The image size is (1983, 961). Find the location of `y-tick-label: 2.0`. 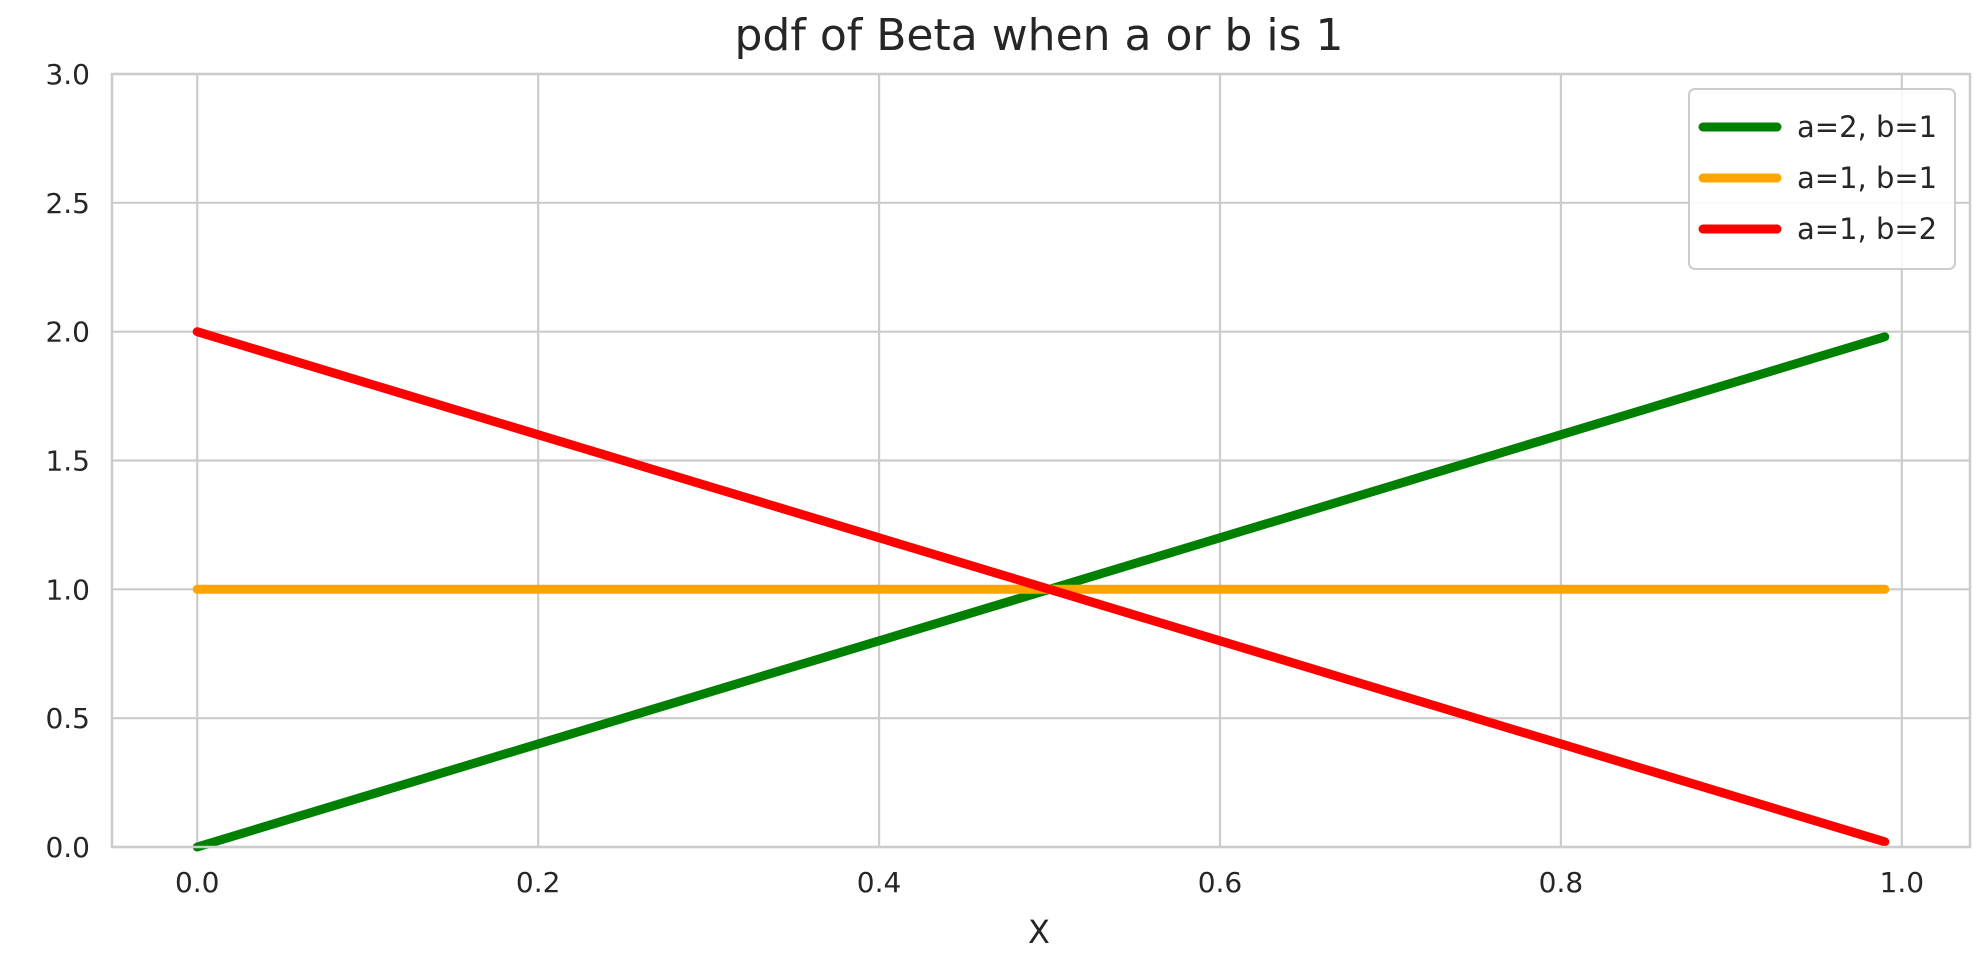

y-tick-label: 2.0 is located at coordinates (67, 332).